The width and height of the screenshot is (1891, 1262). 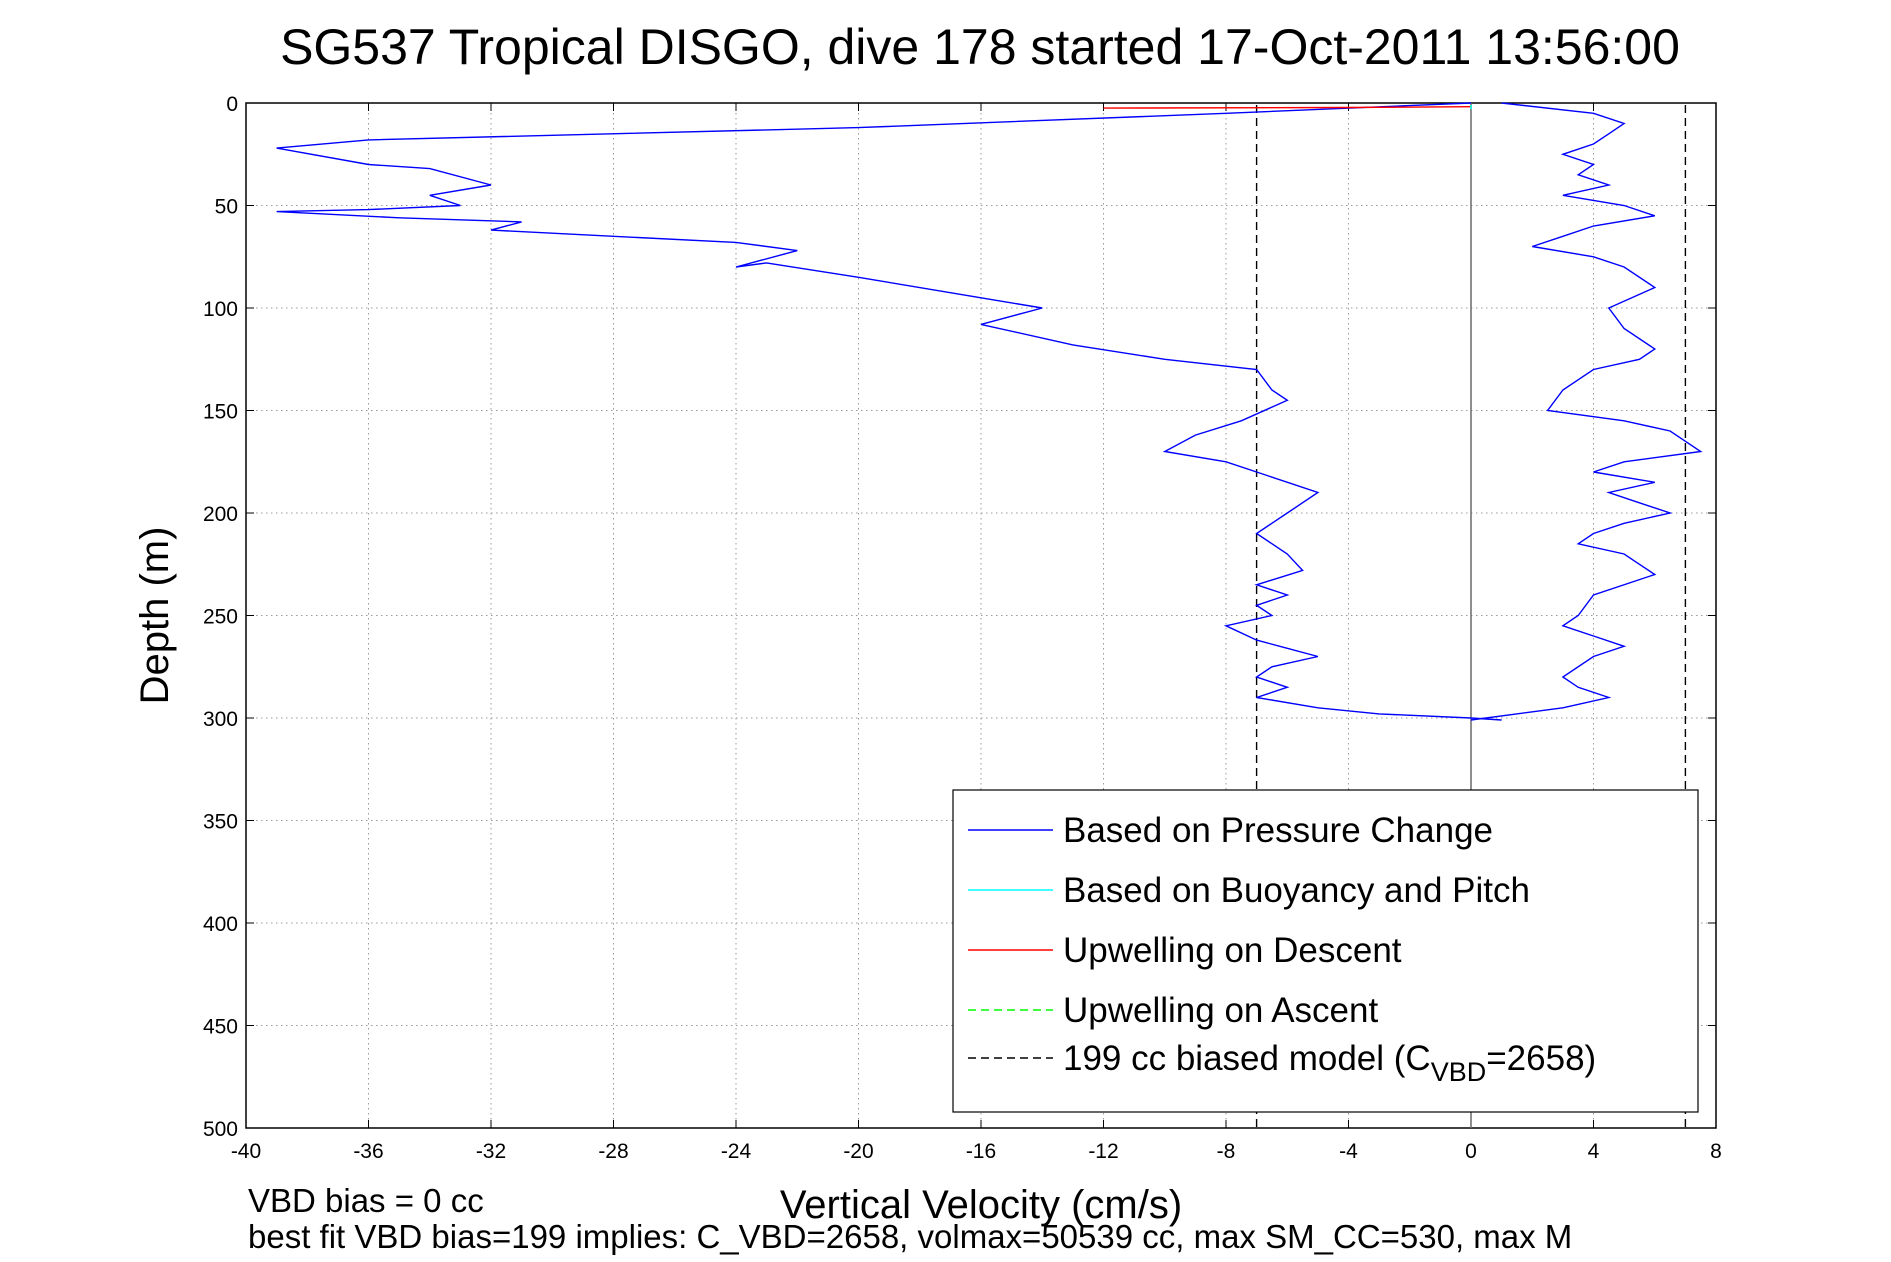 I want to click on x-tick-label: -20, so click(x=858, y=1151).